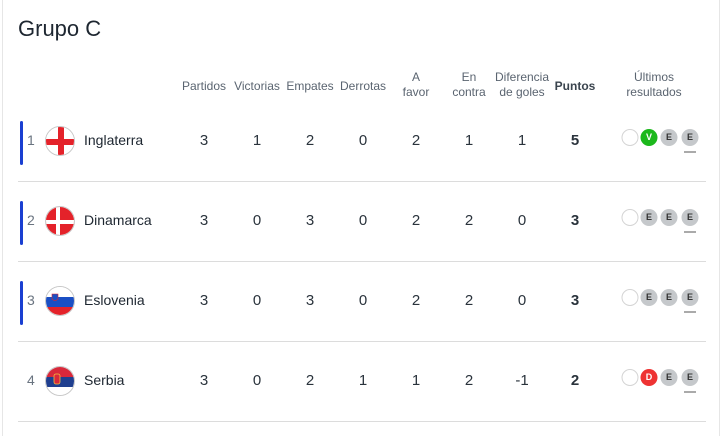 The width and height of the screenshot is (722, 436). What do you see at coordinates (60, 221) in the screenshot?
I see `denmark-flag-icon` at bounding box center [60, 221].